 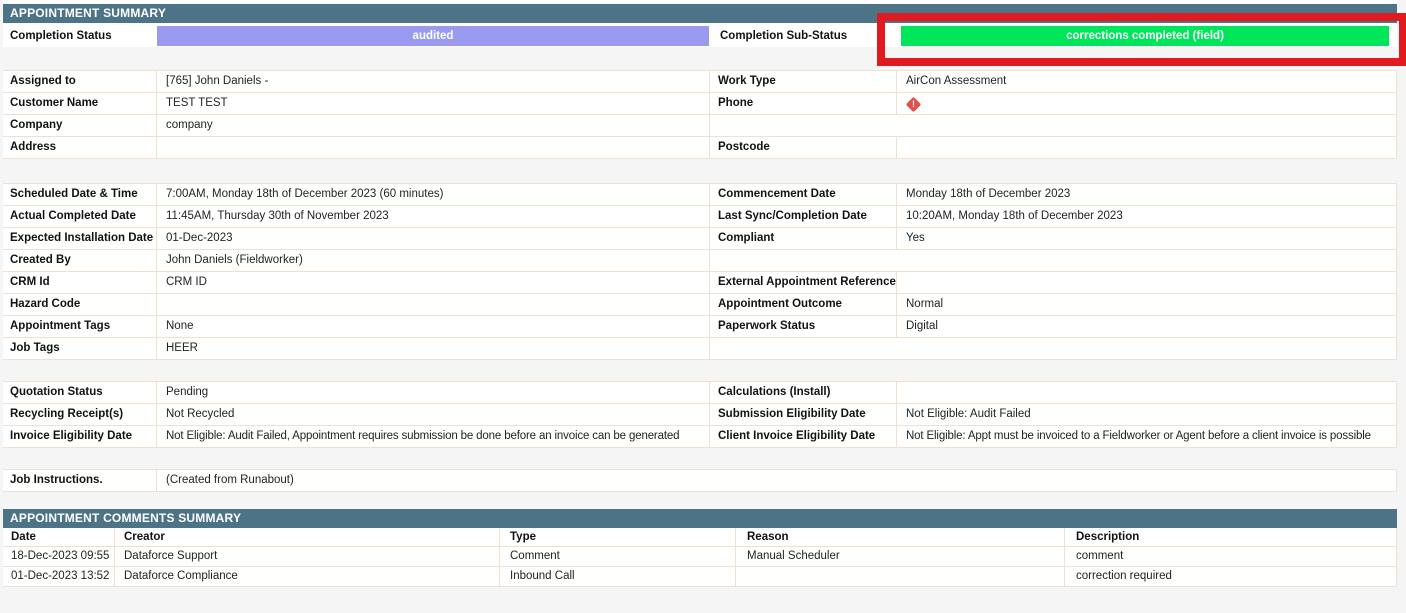 I want to click on field-value: AirCon Assessment, so click(x=1147, y=81).